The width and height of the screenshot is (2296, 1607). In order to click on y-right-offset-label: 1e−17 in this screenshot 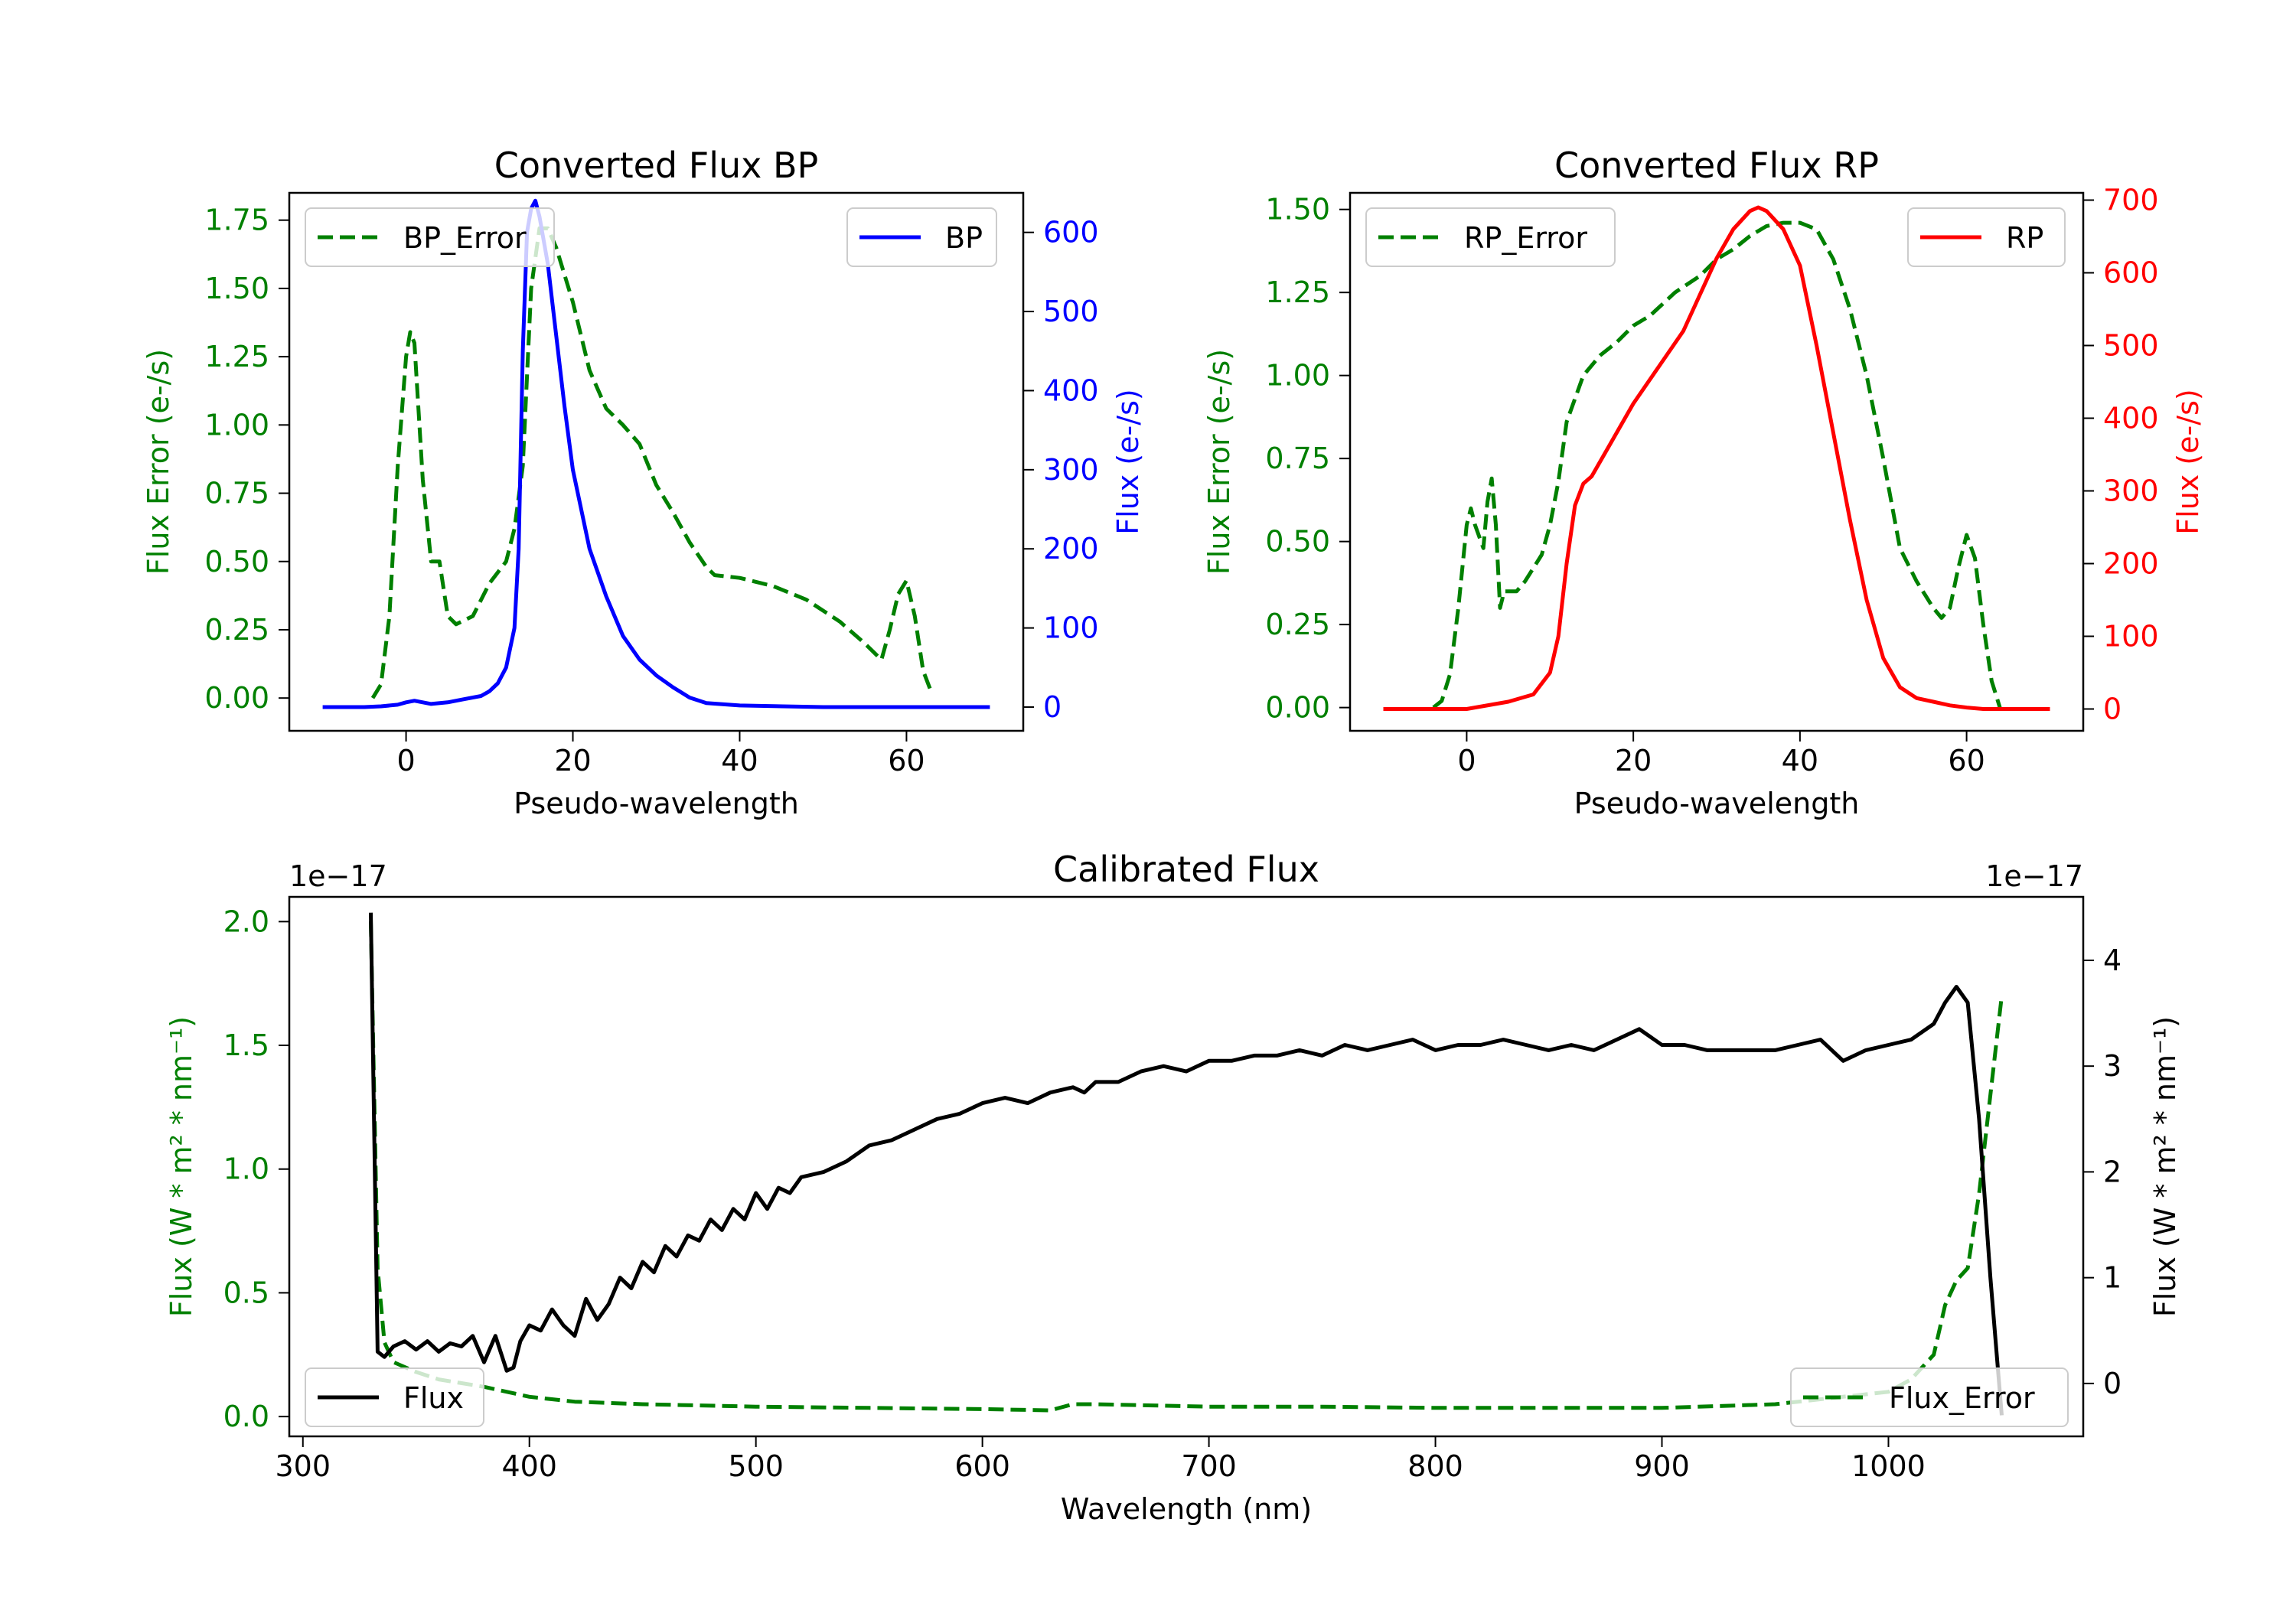, I will do `click(2034, 876)`.